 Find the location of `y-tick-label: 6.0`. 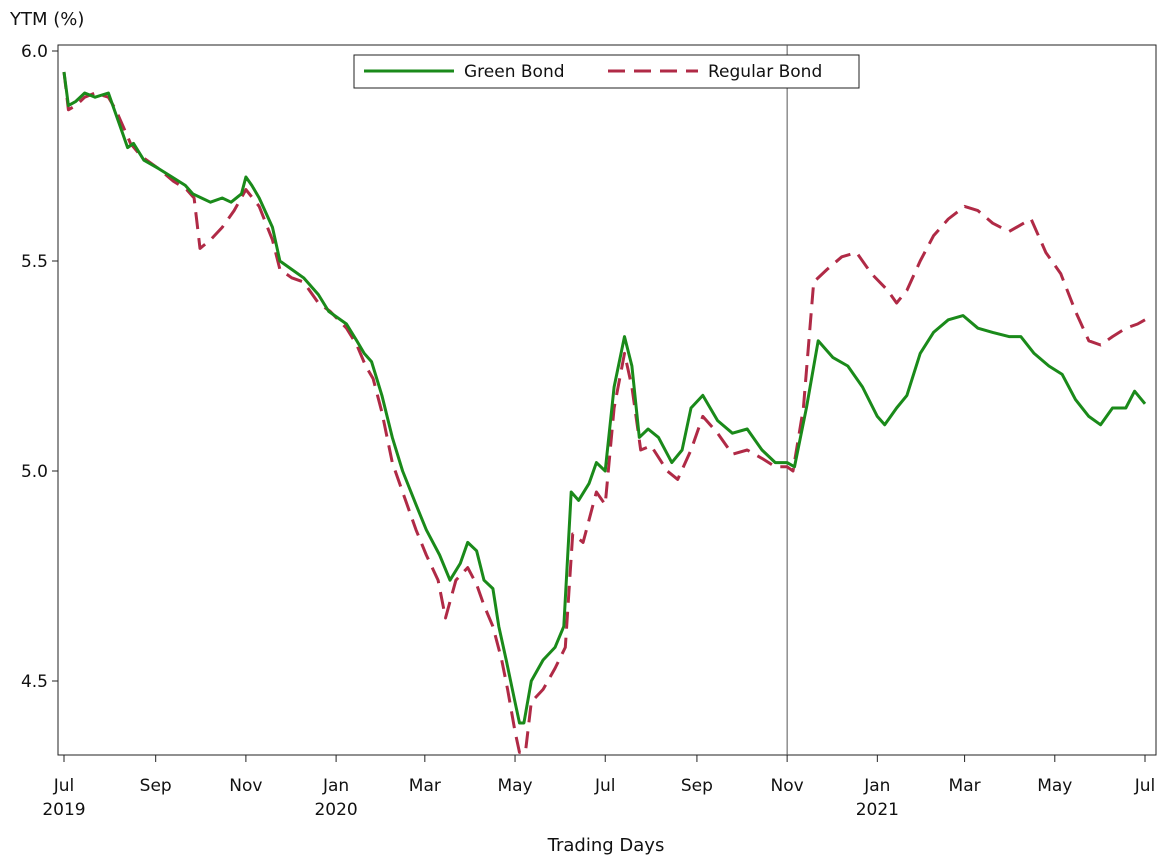

y-tick-label: 6.0 is located at coordinates (34, 52).